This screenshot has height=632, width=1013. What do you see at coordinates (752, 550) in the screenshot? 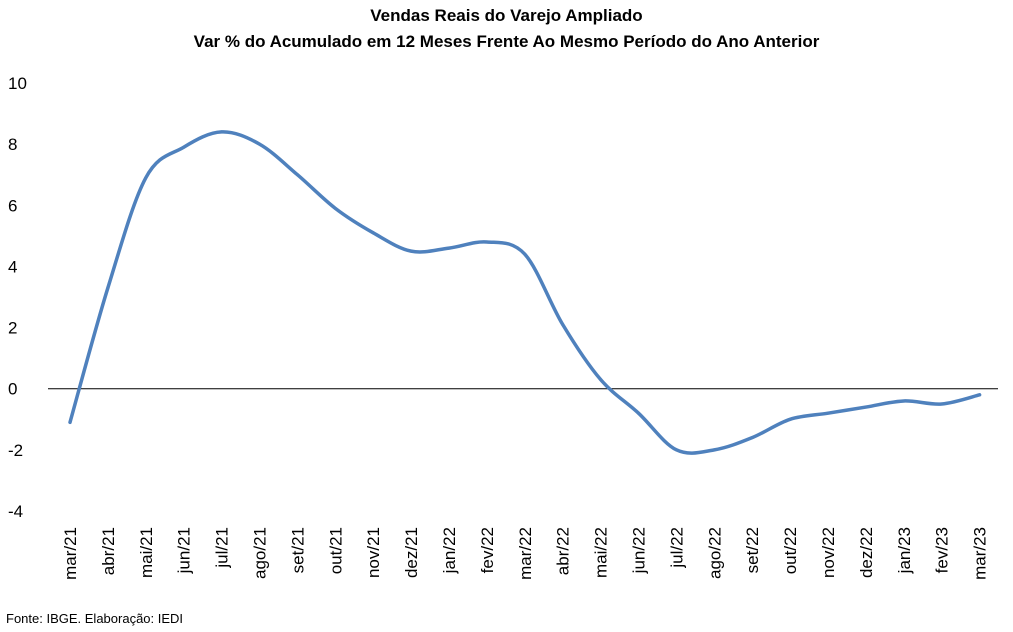
I see `x-tick-label: set/22` at bounding box center [752, 550].